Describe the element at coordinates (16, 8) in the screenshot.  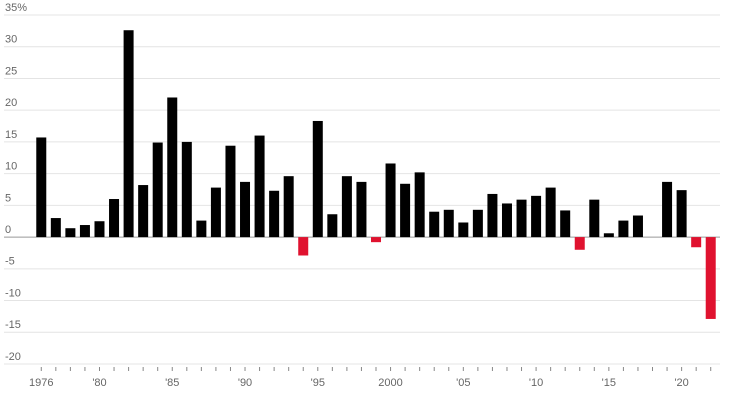
I see `y-tick-label: 35%` at that location.